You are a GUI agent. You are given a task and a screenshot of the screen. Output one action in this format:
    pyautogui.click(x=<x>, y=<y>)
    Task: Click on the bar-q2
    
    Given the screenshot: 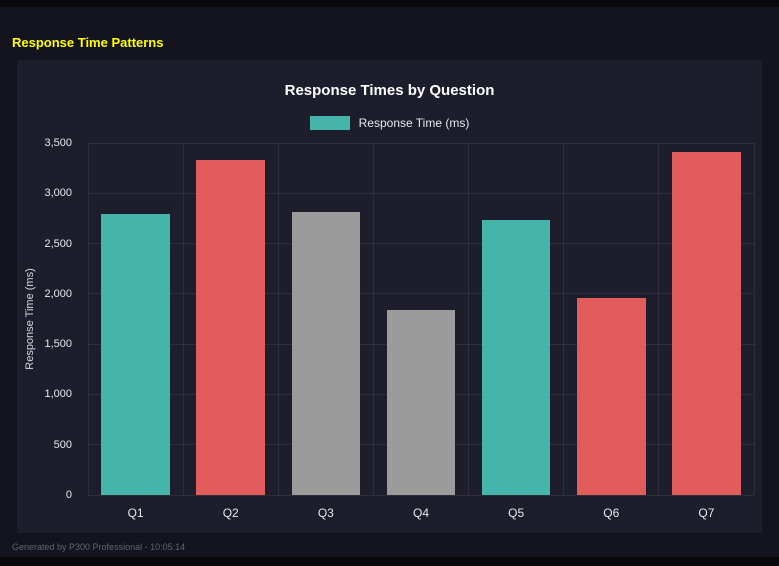 What is the action you would take?
    pyautogui.click(x=230, y=327)
    